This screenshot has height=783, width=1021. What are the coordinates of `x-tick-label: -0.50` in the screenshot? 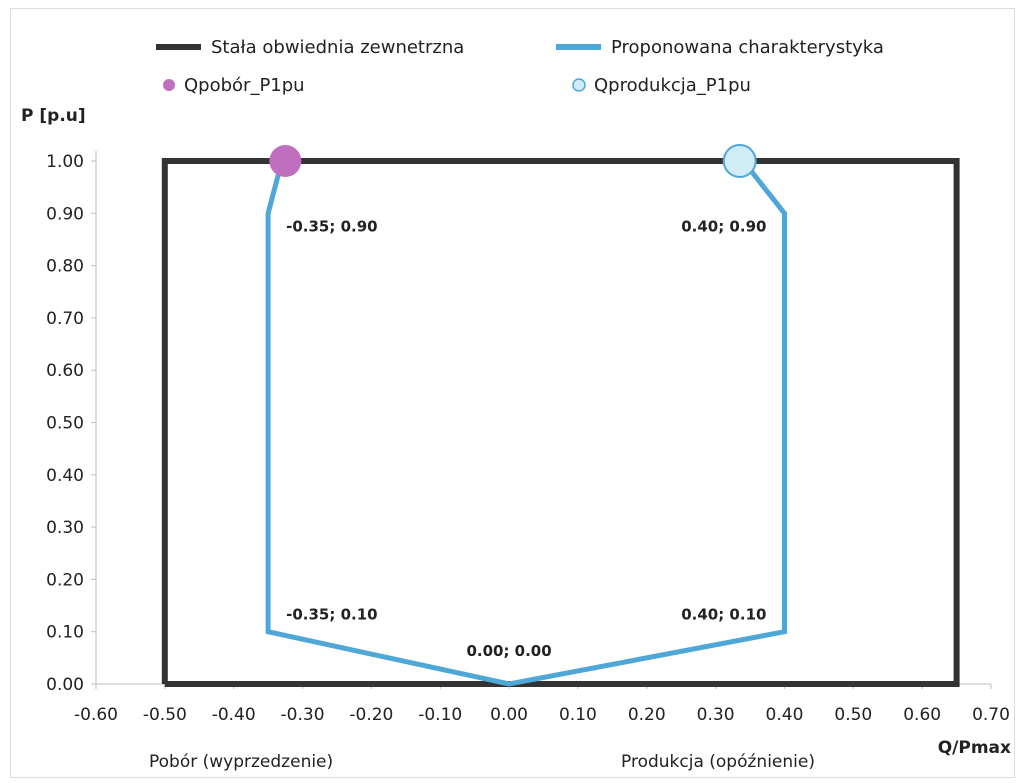 It's located at (165, 715).